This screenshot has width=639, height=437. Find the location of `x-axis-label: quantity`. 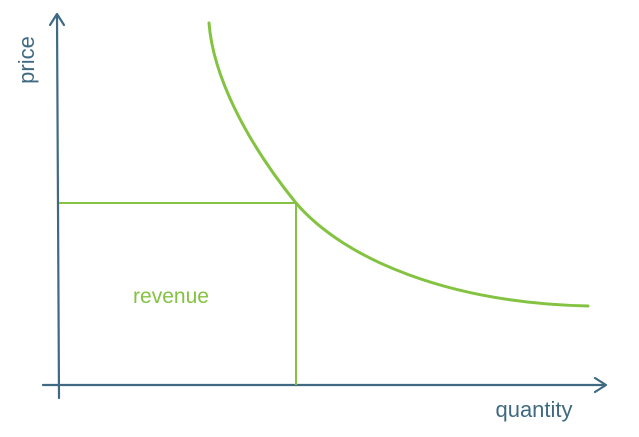

x-axis-label: quantity is located at coordinates (533, 409).